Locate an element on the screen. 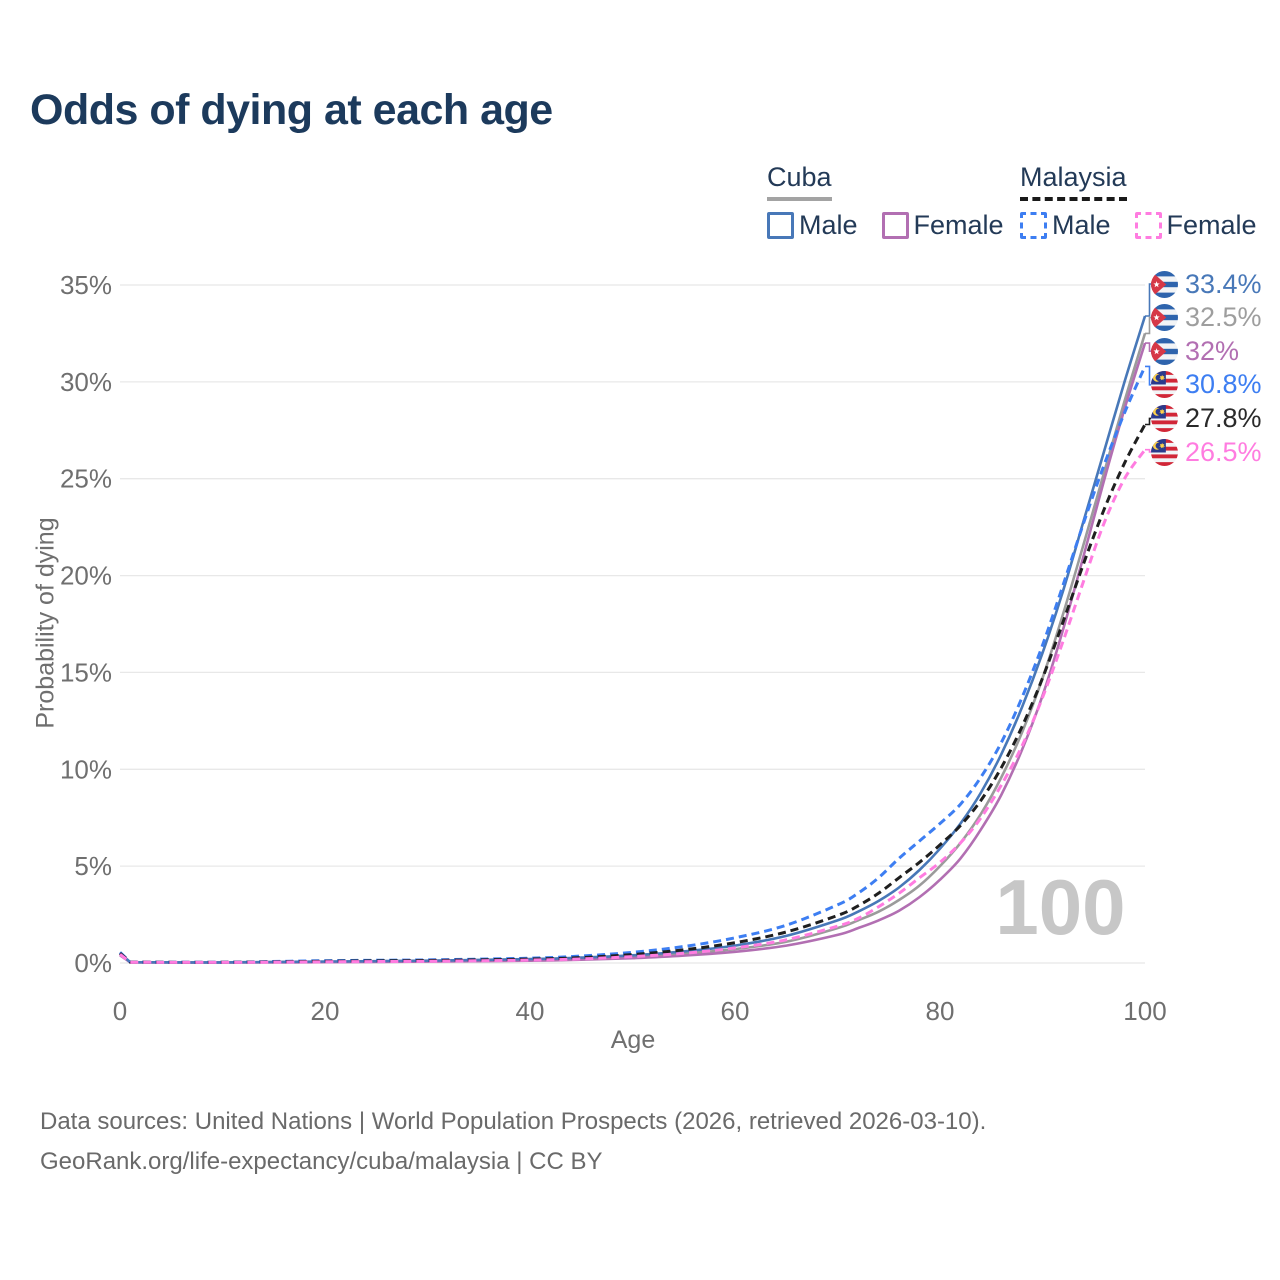  y-tick-label: 30% is located at coordinates (86, 382).